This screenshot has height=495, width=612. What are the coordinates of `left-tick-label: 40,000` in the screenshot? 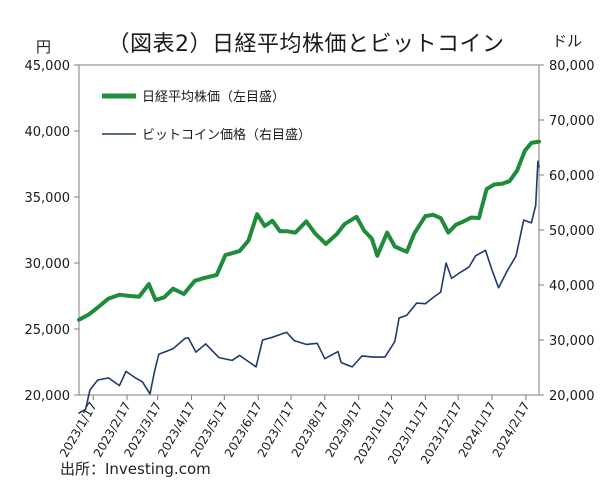 It's located at (48, 132).